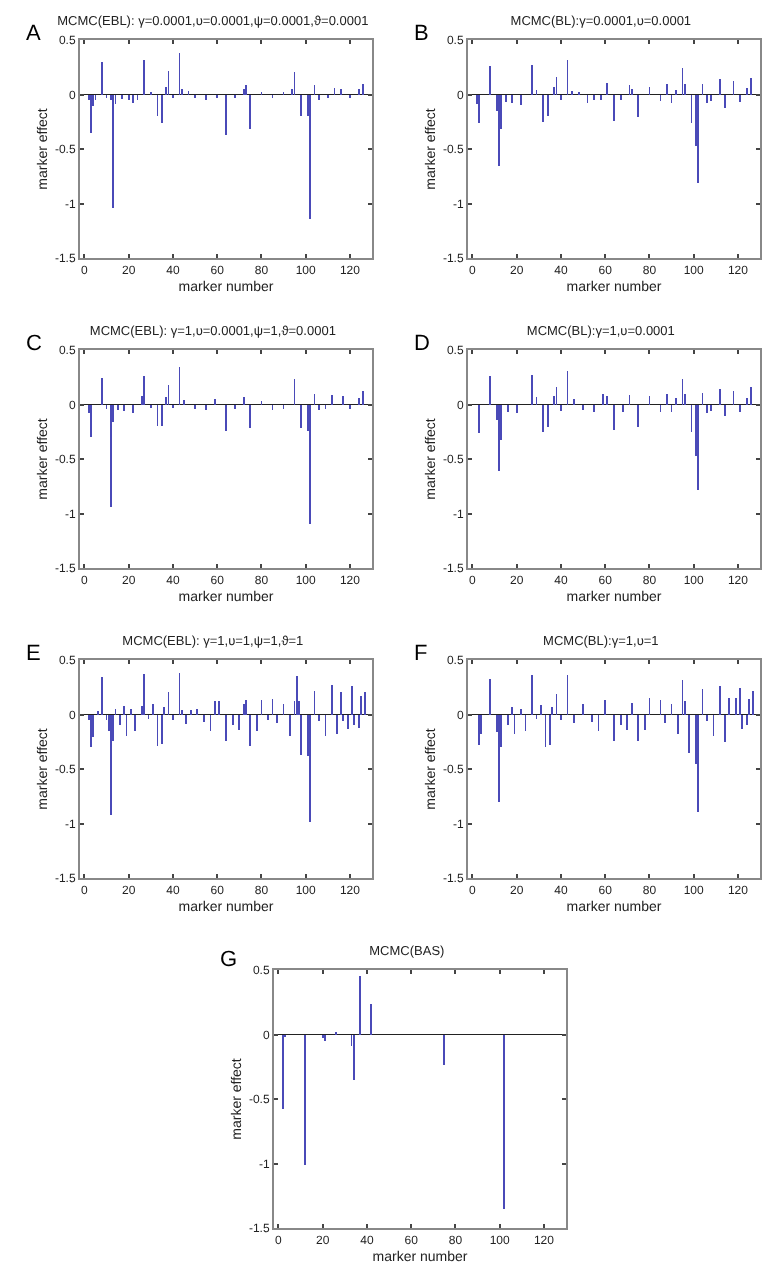 This screenshot has height=1280, width=774. Describe the element at coordinates (420, 34) in the screenshot. I see `text: B` at that location.